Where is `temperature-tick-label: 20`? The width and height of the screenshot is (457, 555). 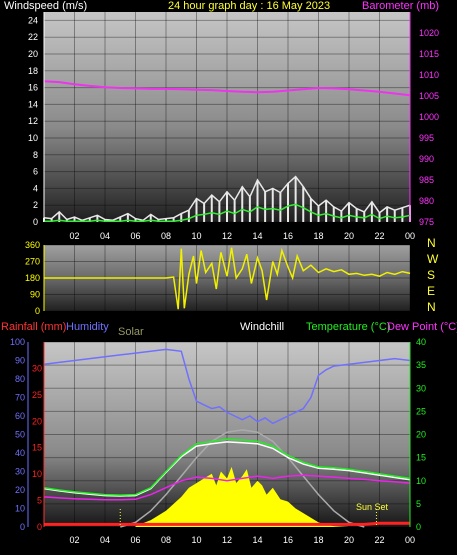 temperature-tick-label: 20 is located at coordinates (421, 435).